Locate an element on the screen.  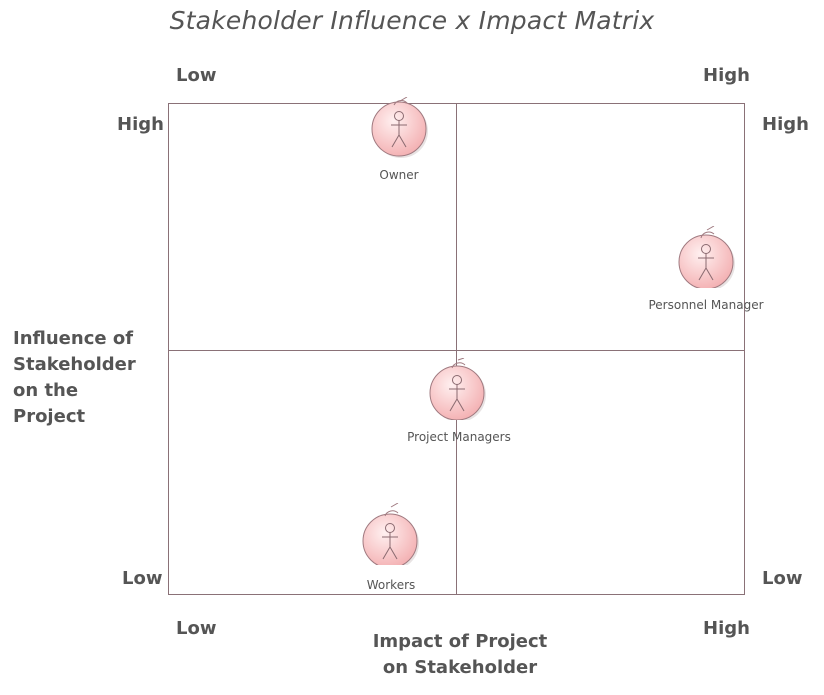
left-axis-low-label: Low is located at coordinates (142, 578).